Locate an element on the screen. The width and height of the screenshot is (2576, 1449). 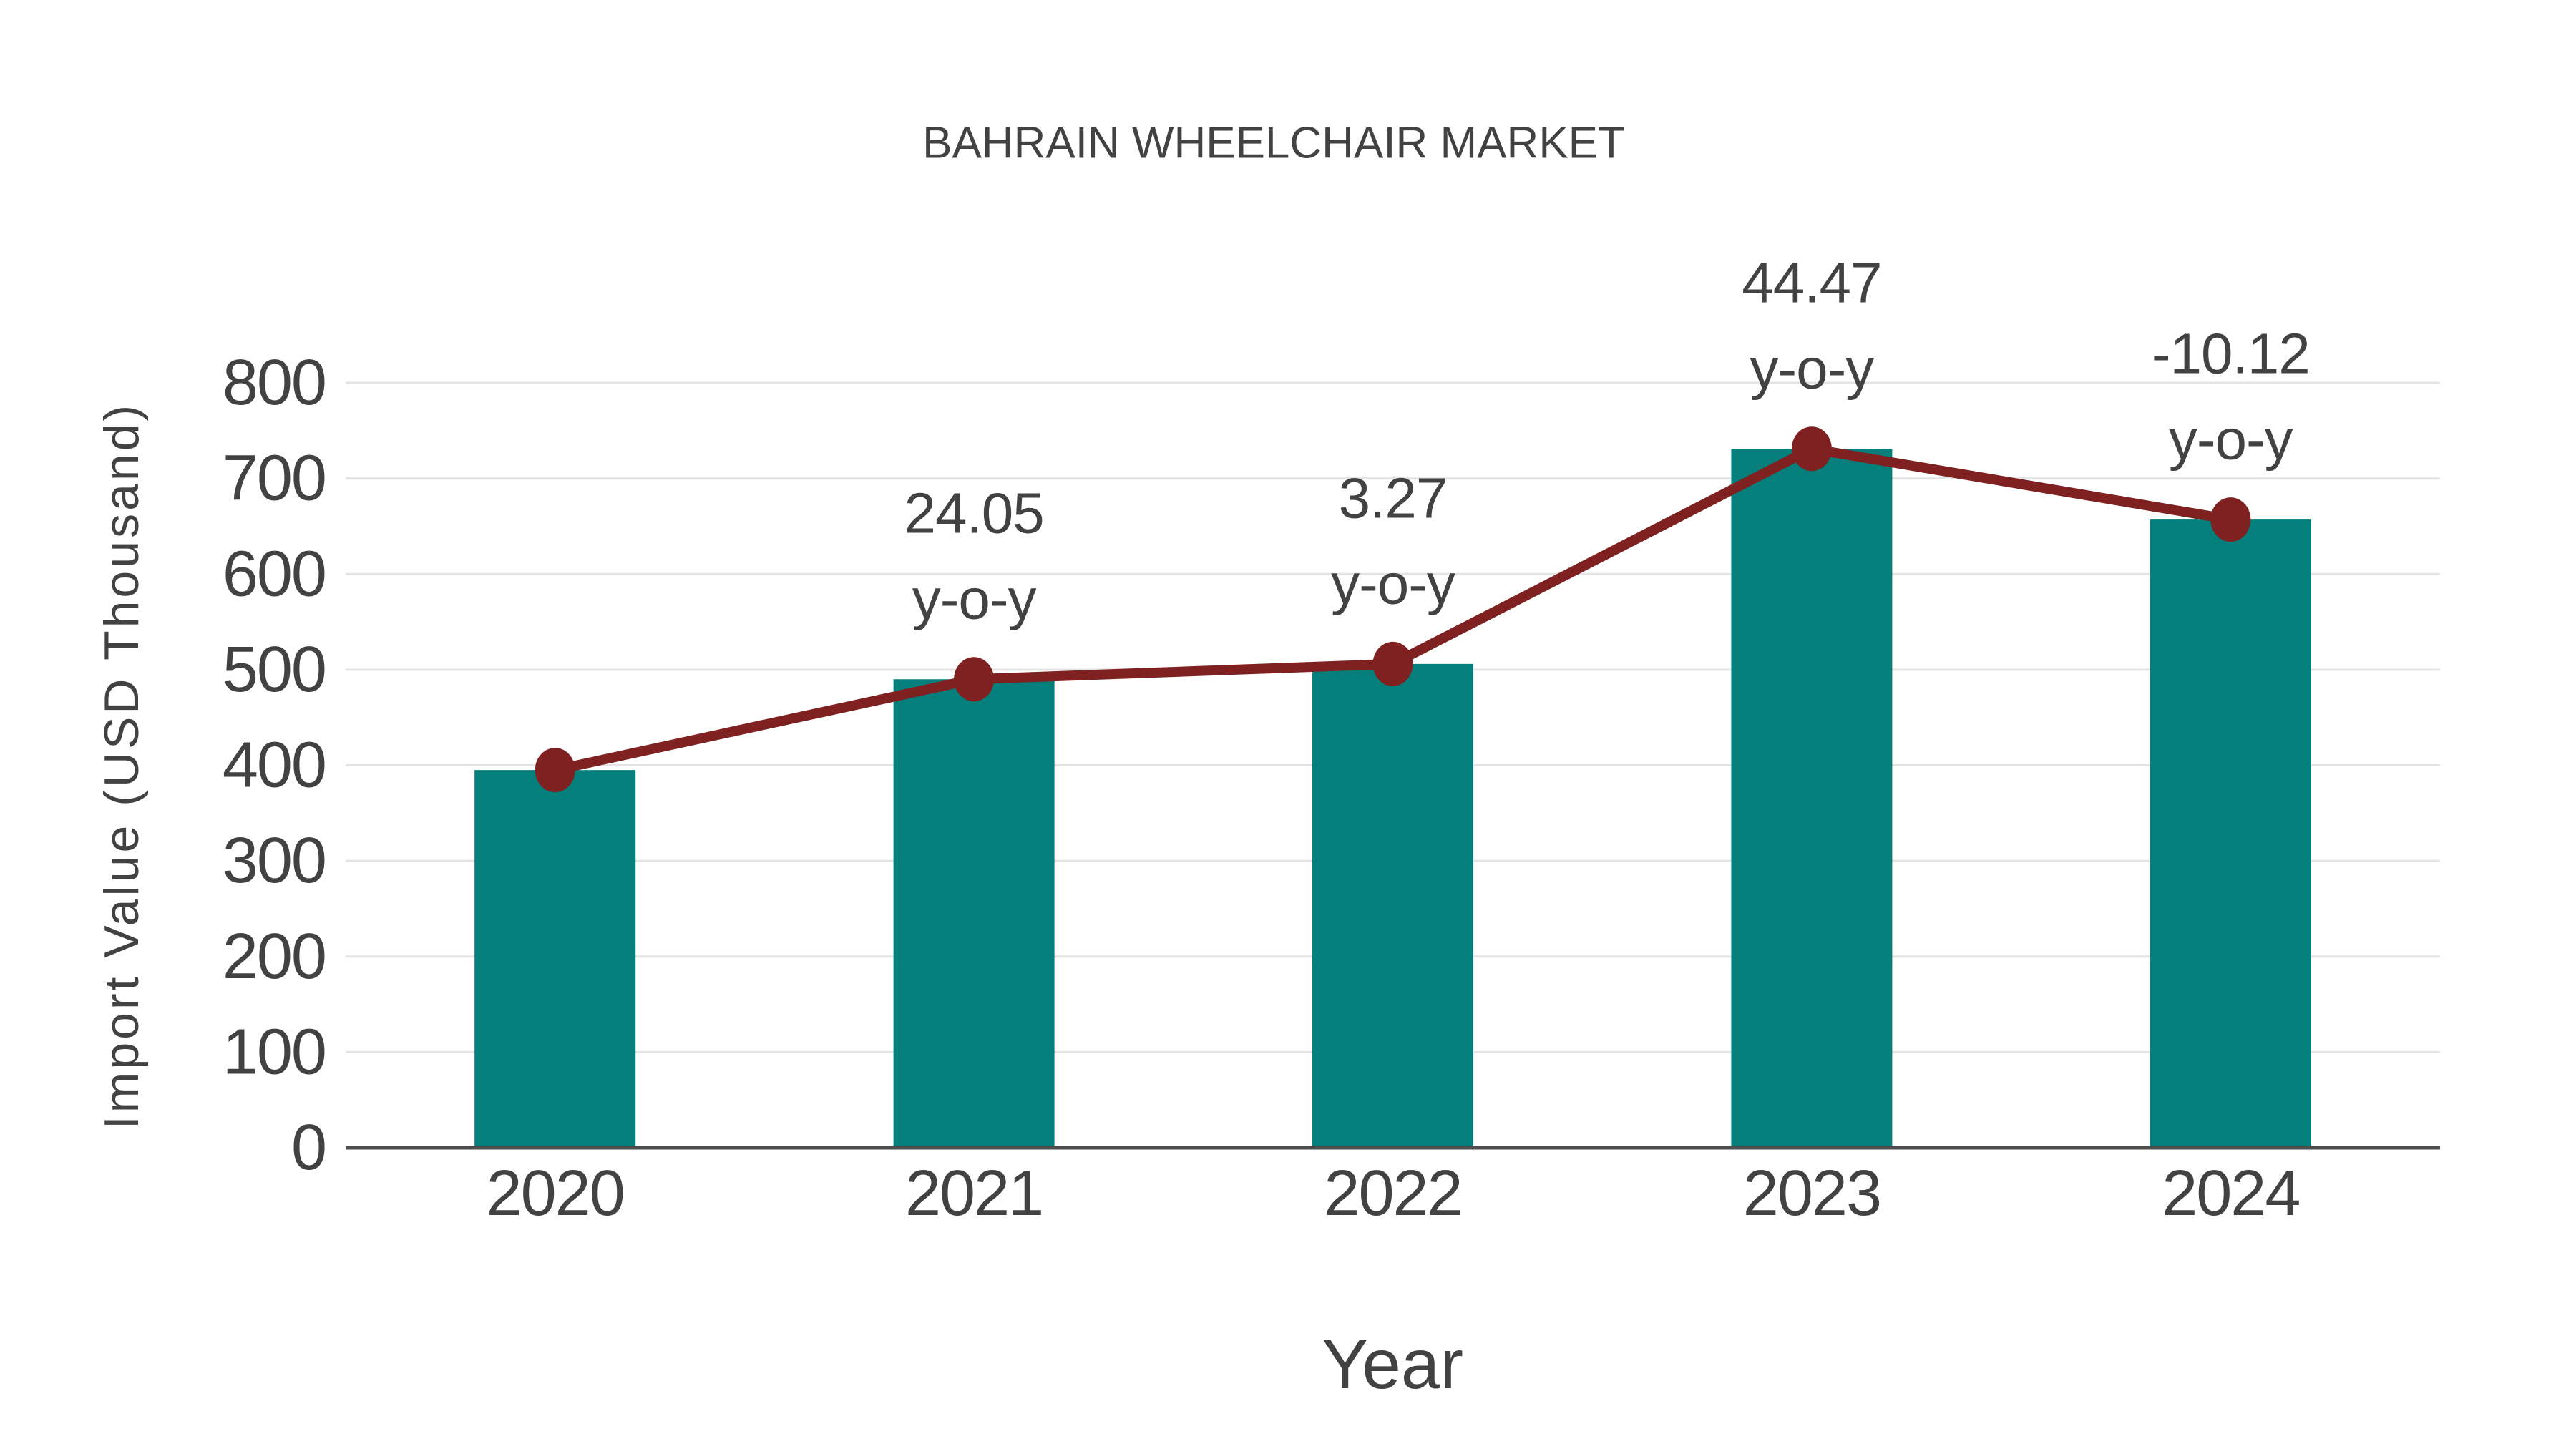
annotation-suffix-2024: y-o-y is located at coordinates (2231, 440).